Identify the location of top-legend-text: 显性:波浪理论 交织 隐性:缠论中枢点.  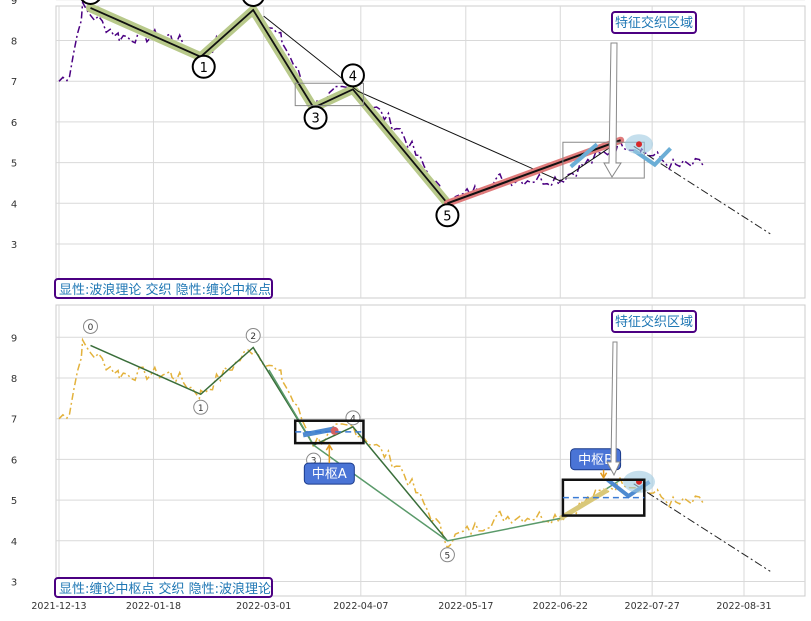
(165, 290).